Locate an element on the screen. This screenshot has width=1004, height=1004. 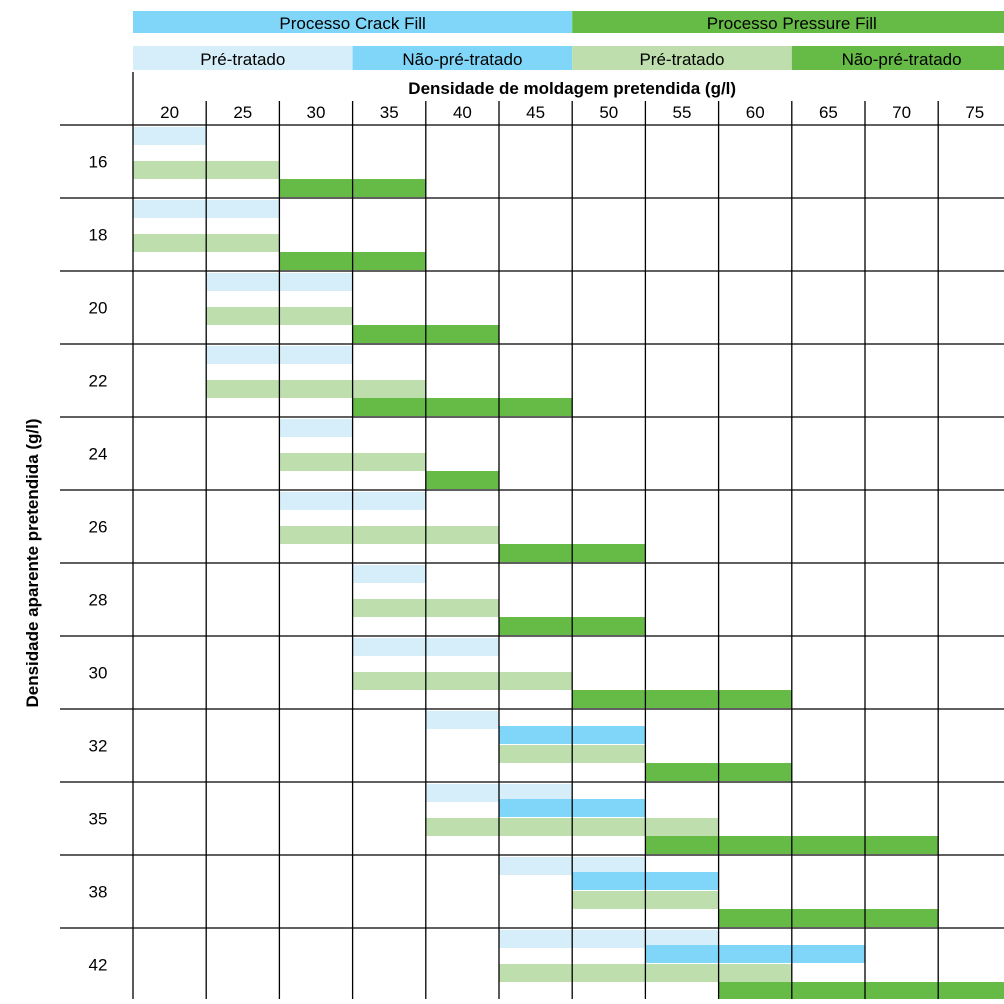
process-bar-processo-pressure-fill is located at coordinates (788, 22).